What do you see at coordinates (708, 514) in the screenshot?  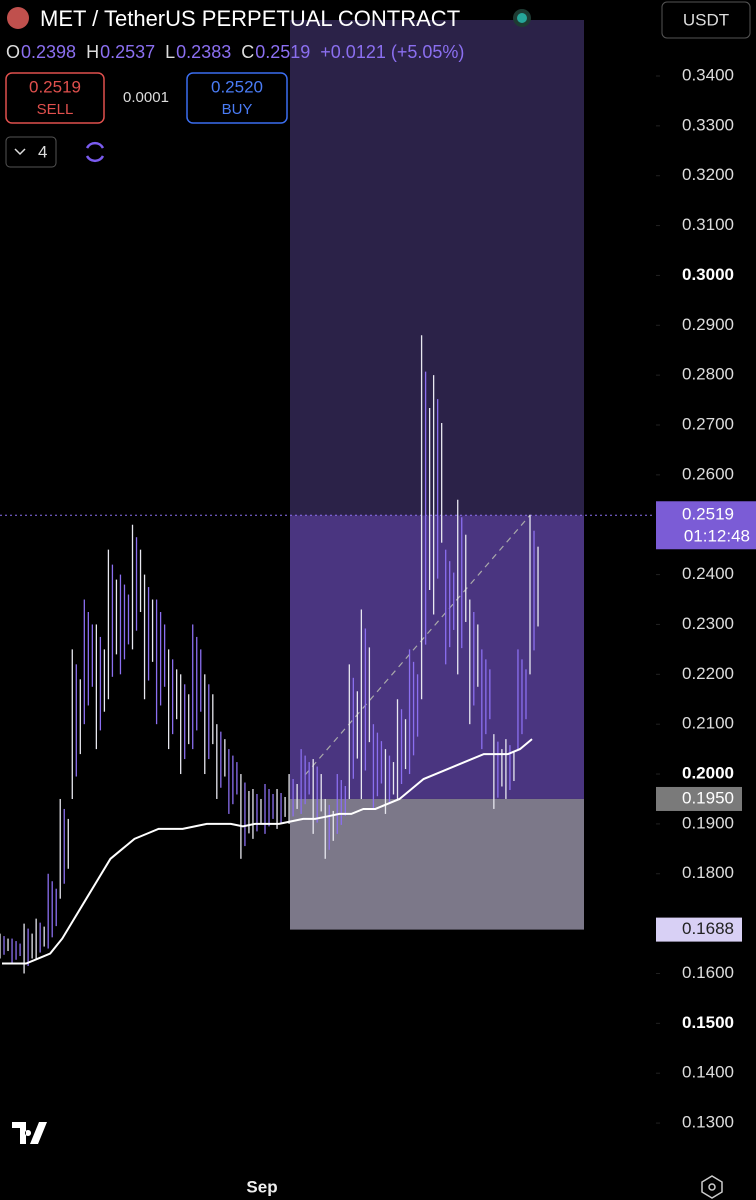 I see `last-price: 0.2519` at bounding box center [708, 514].